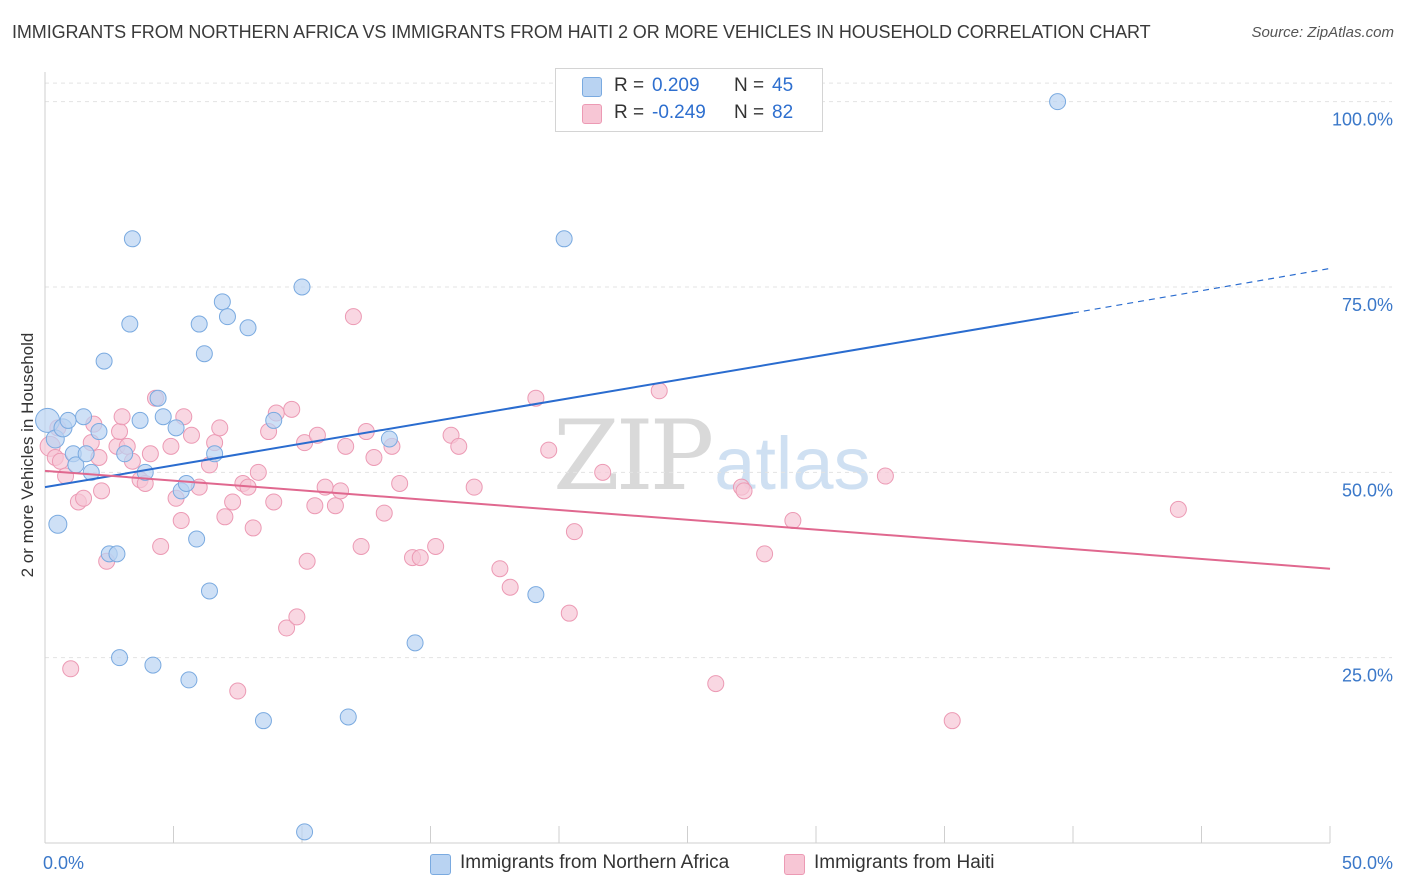 Image resolution: width=1406 pixels, height=892 pixels. What do you see at coordinates (1362, 120) in the screenshot?
I see `y-tick-label: 100.0%` at bounding box center [1362, 120].